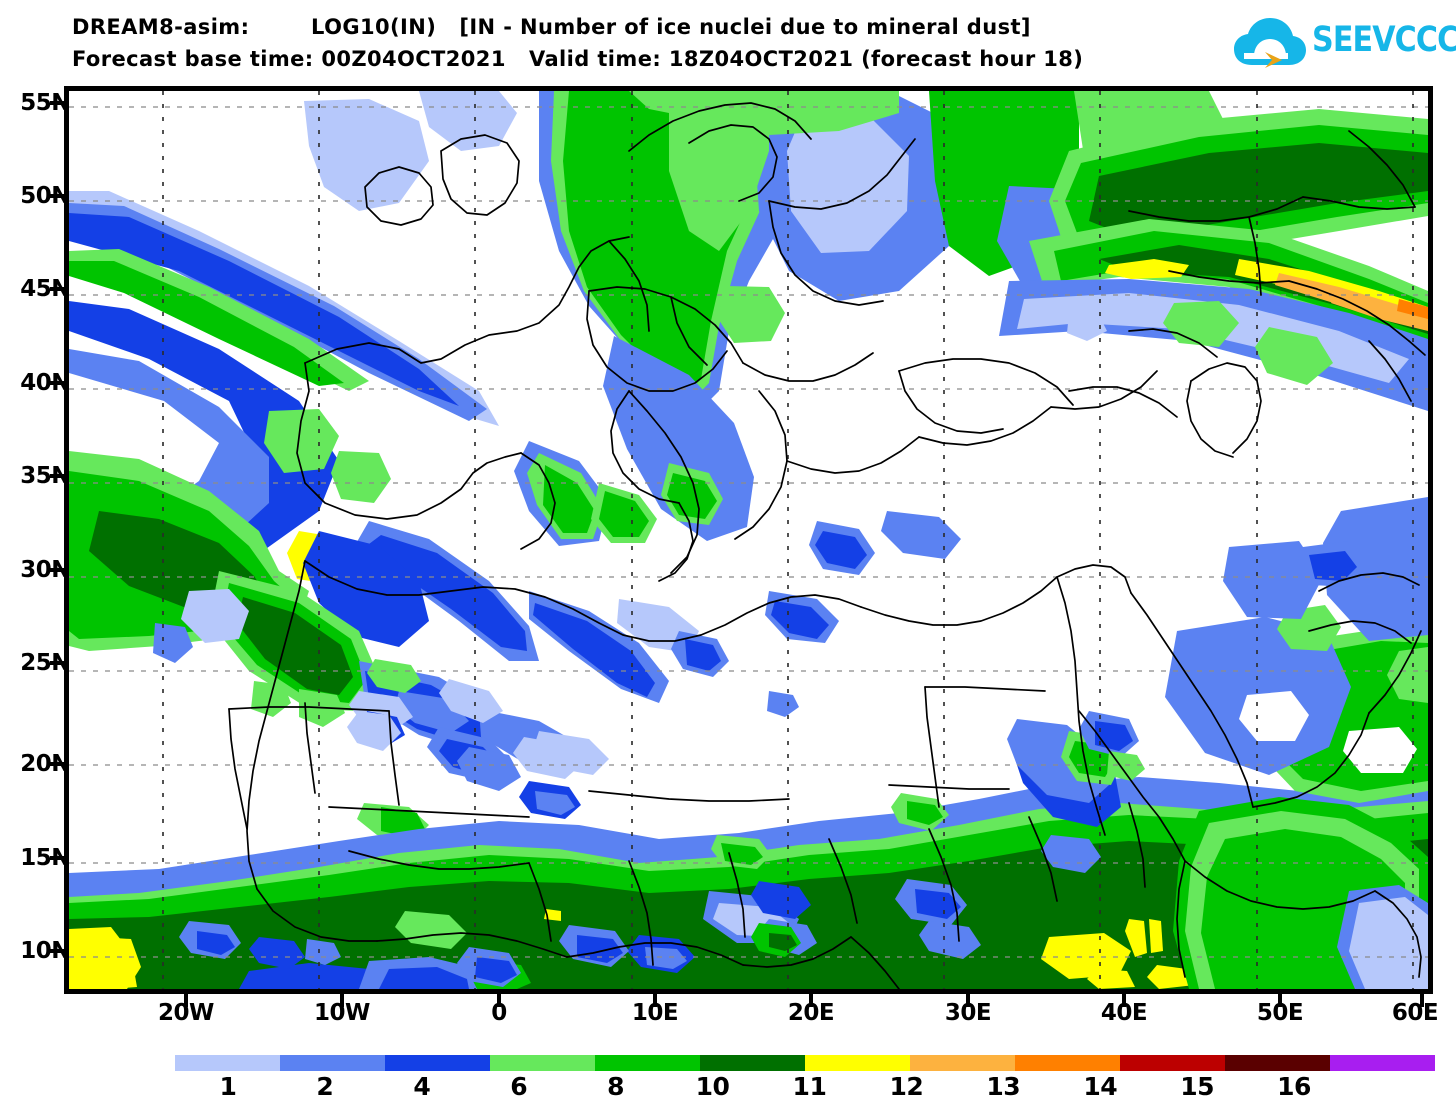 The width and height of the screenshot is (1456, 1110). What do you see at coordinates (422, 1086) in the screenshot?
I see `colorbar-tick-label: 4` at bounding box center [422, 1086].